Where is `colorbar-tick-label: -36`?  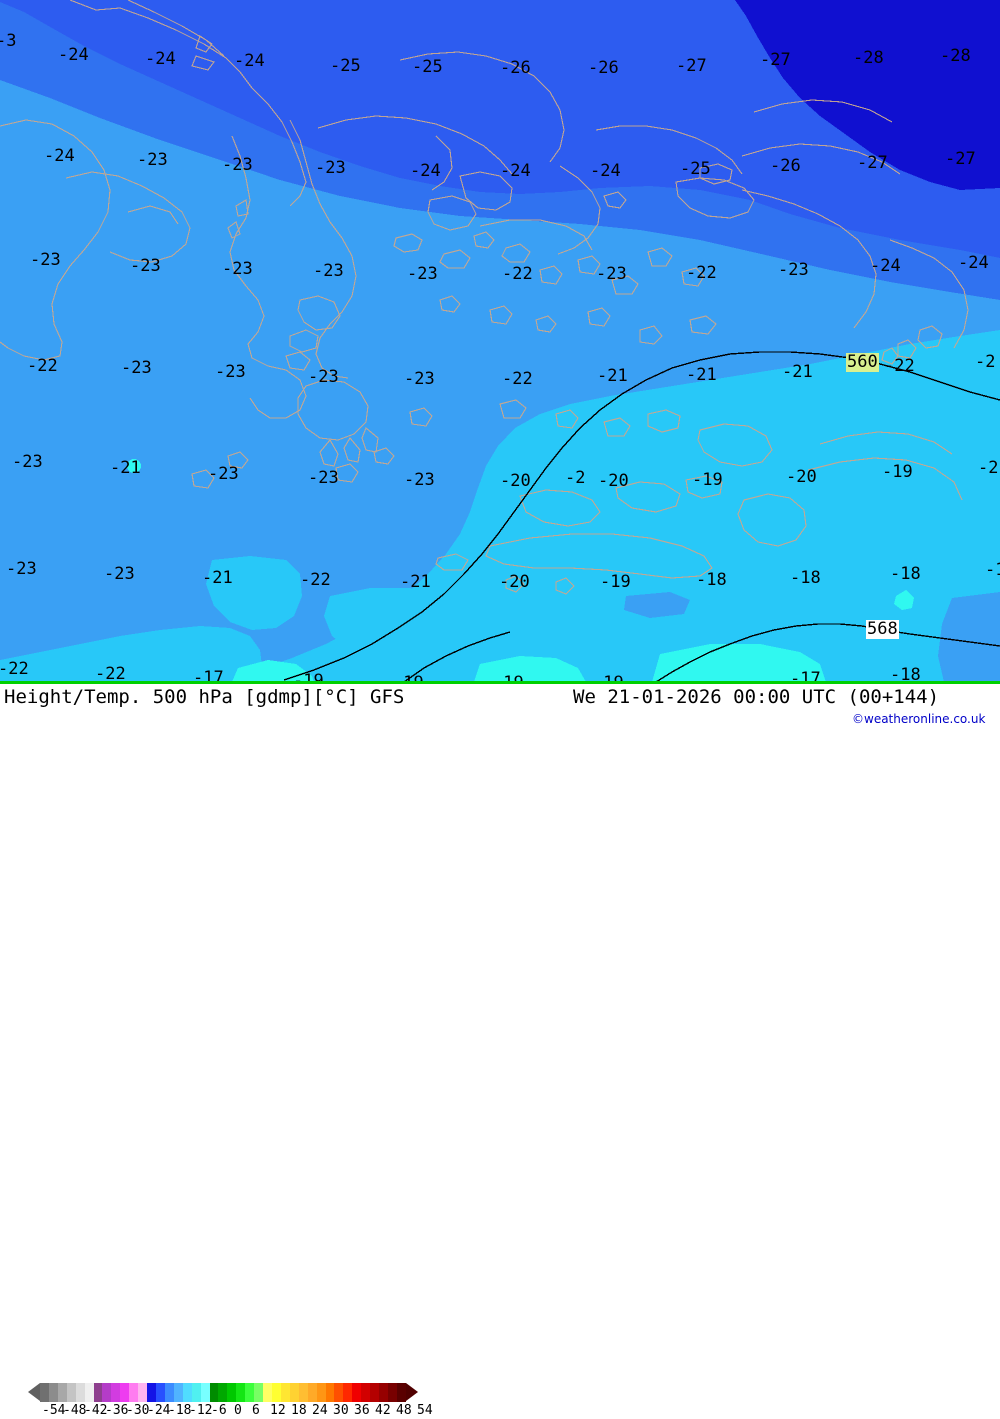 colorbar-tick-label: -36 is located at coordinates (117, 1410).